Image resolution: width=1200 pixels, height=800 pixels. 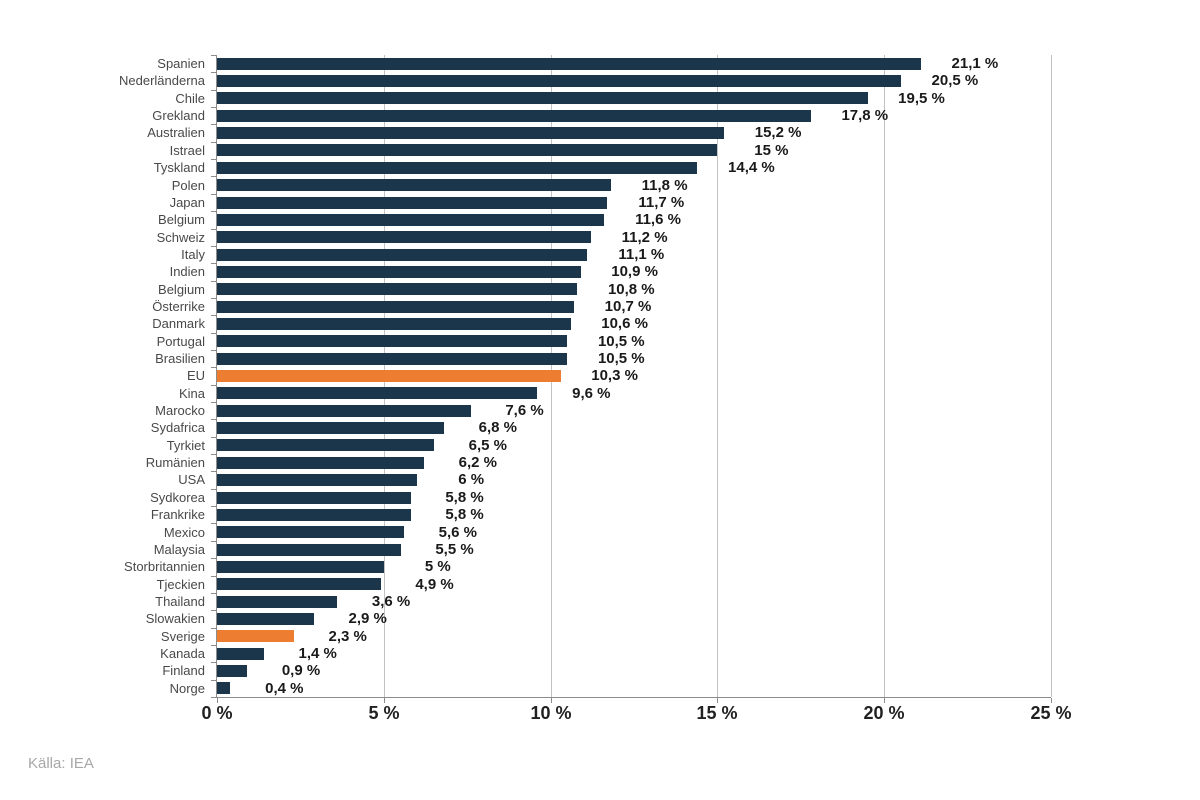 What do you see at coordinates (175, 463) in the screenshot?
I see `category-label: Rumänien` at bounding box center [175, 463].